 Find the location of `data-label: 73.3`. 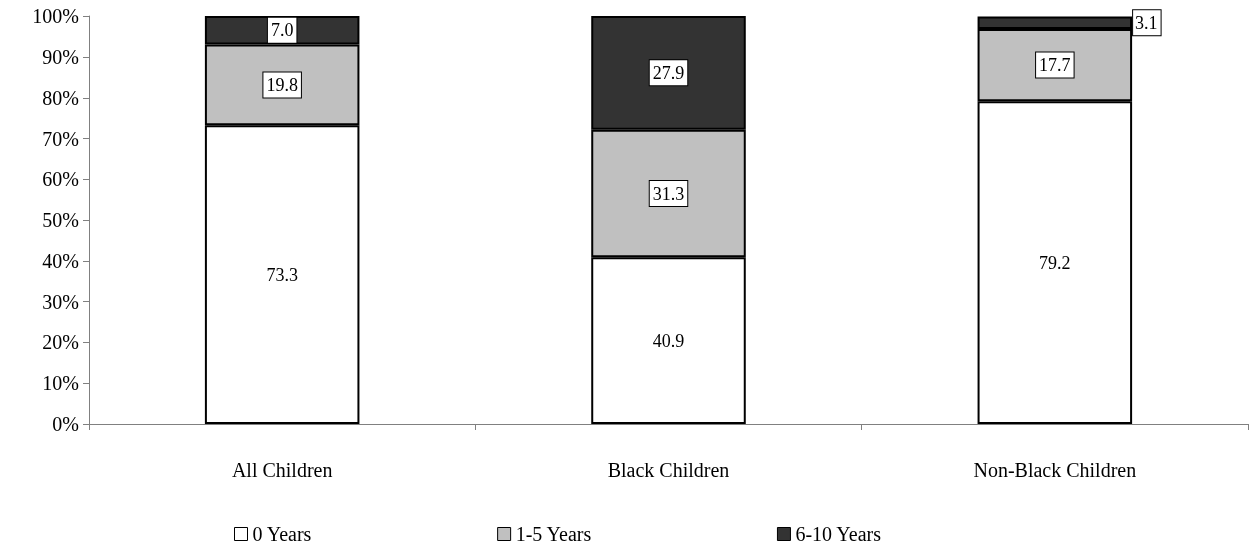

data-label: 73.3 is located at coordinates (282, 274).